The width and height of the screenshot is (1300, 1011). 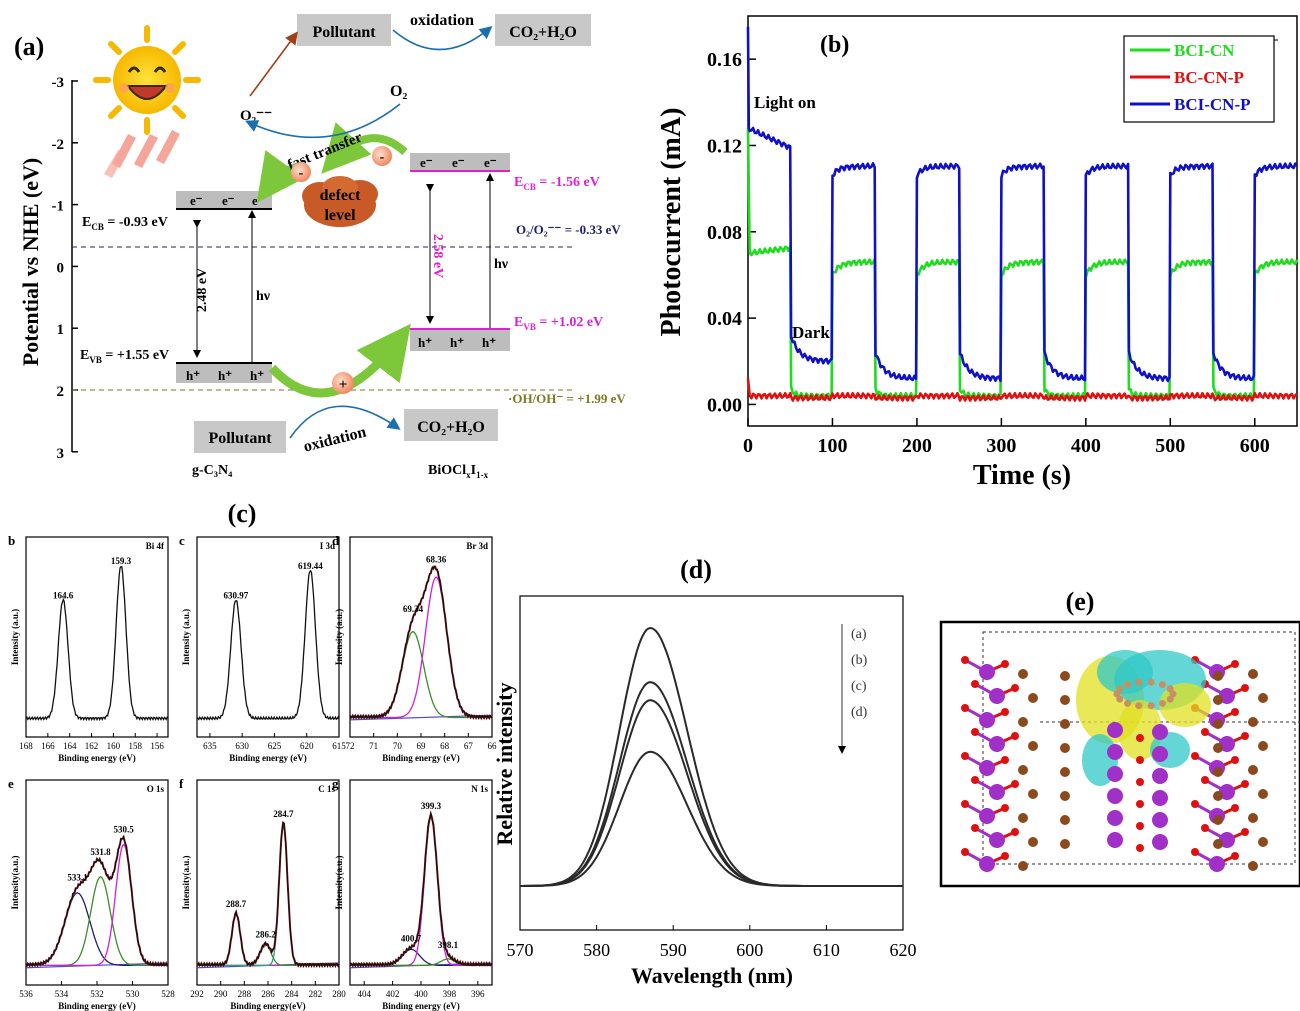 What do you see at coordinates (339, 994) in the screenshot?
I see `xps-xtick-label: 280` at bounding box center [339, 994].